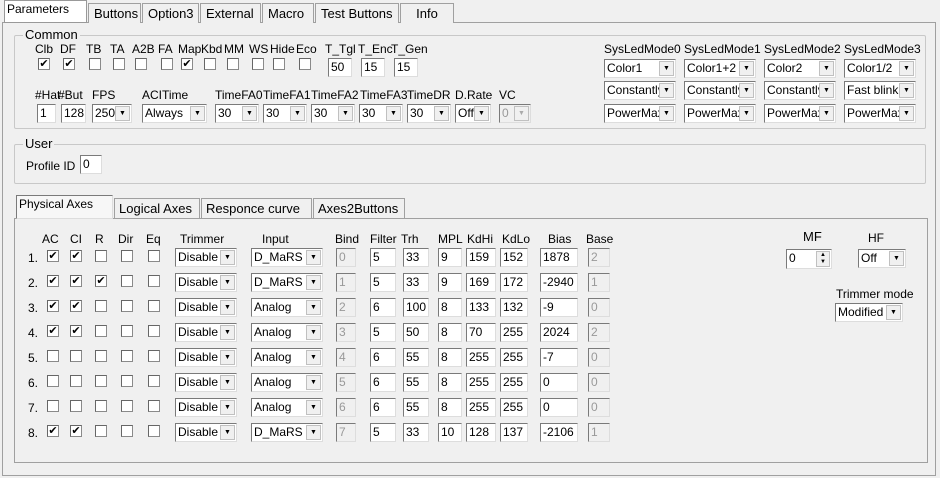  Describe the element at coordinates (481, 432) in the screenshot. I see `kdhi-input: 128` at that location.